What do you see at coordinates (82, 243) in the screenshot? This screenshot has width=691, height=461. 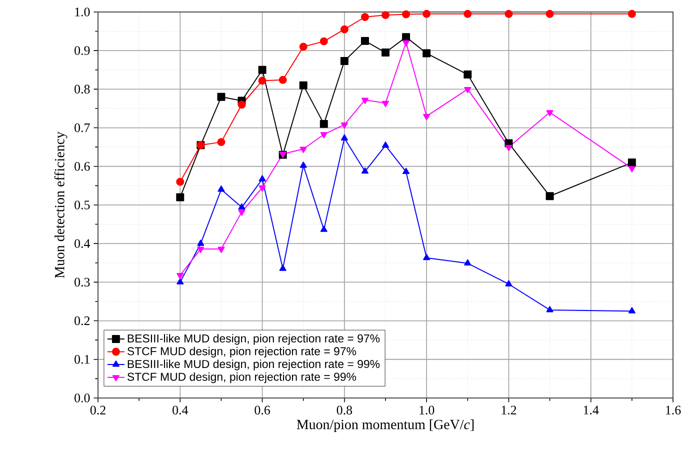 I see `y-tick-label: 0.4` at bounding box center [82, 243].